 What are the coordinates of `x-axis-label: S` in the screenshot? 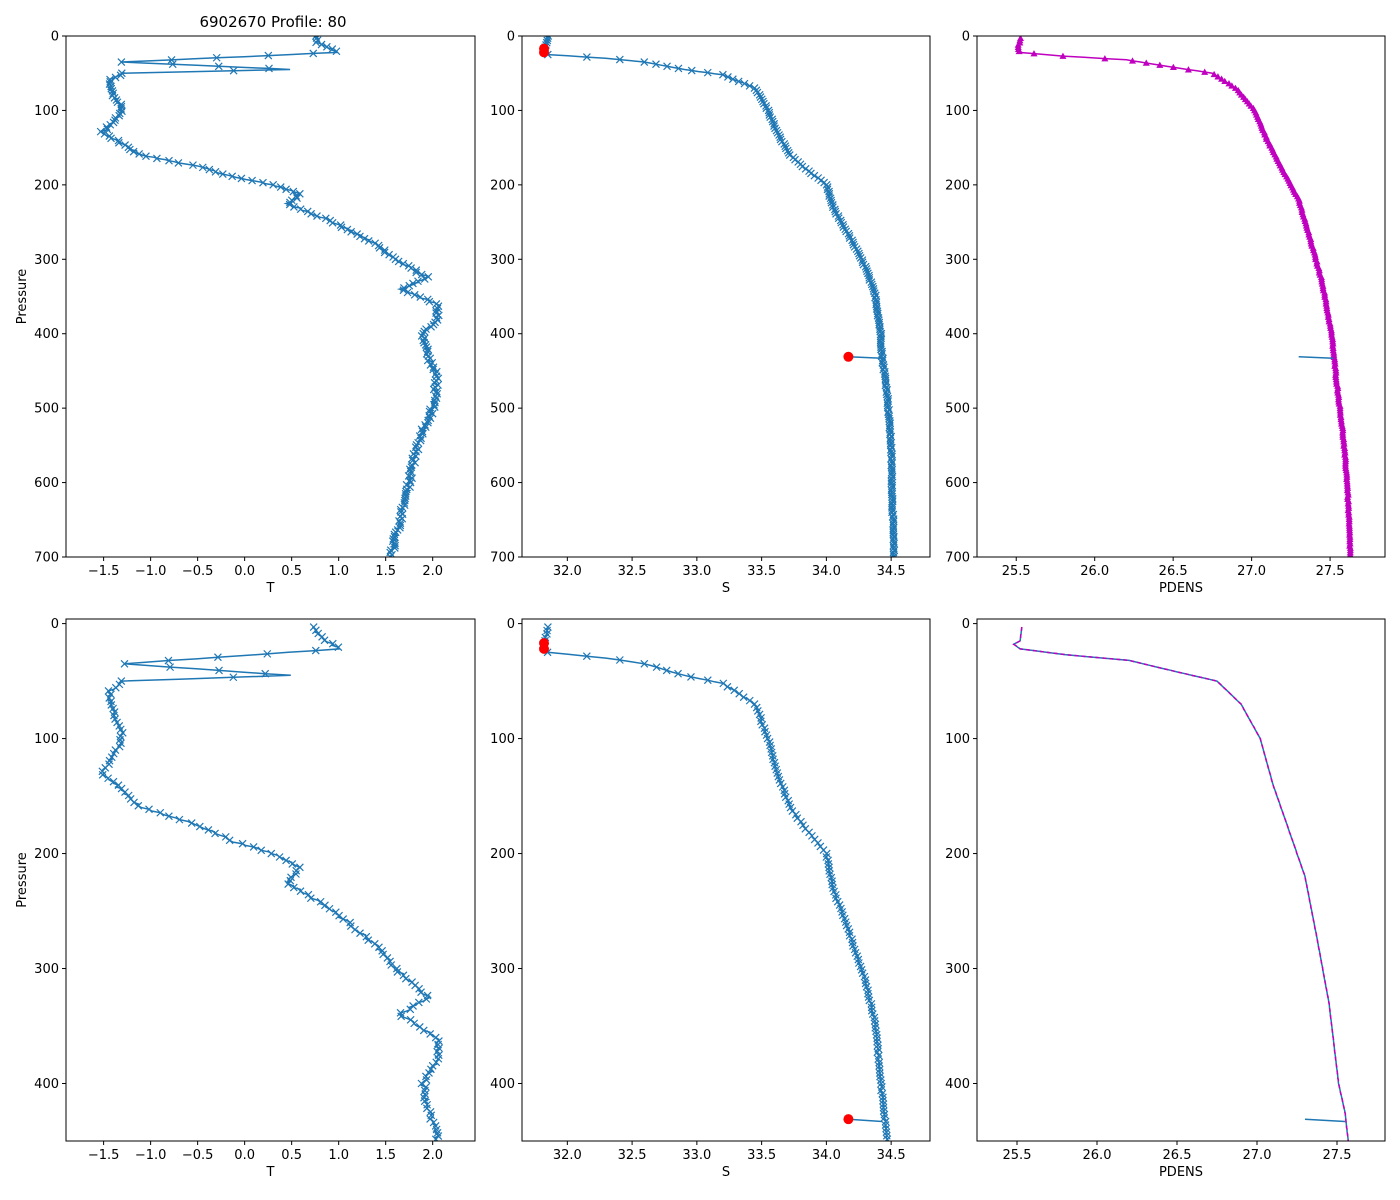 It's located at (726, 588).